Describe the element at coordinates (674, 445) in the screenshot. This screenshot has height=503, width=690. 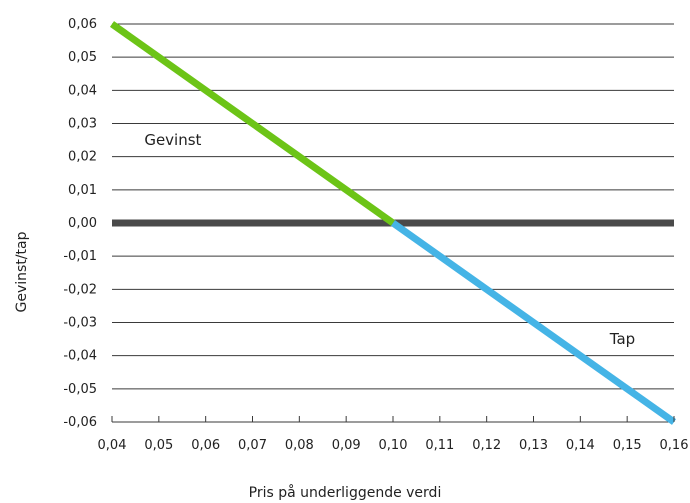
I see `x-tick-label: 0,16` at that location.